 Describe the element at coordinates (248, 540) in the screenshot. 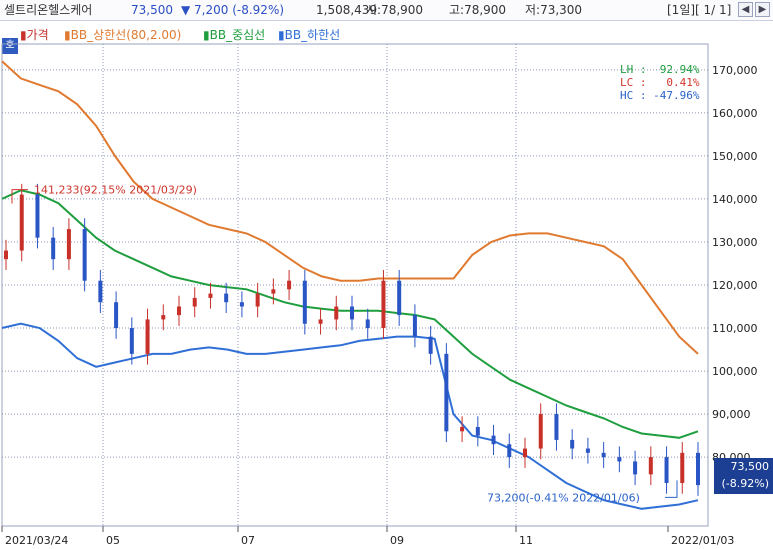

I see `x-tick-label: 07` at that location.